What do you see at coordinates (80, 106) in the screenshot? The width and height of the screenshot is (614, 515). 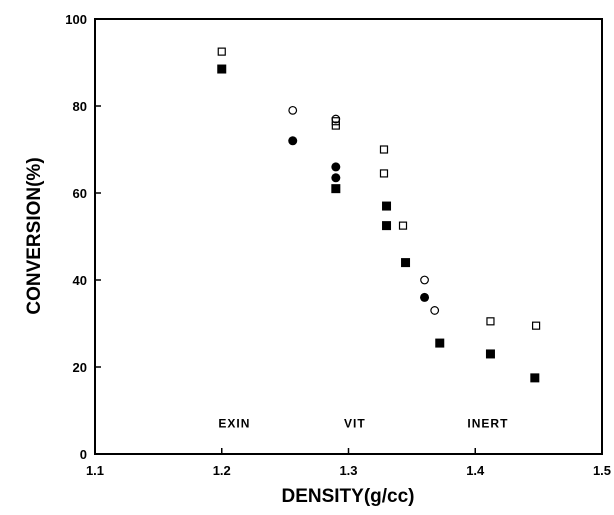 I see `y-tick-label: 80` at bounding box center [80, 106].